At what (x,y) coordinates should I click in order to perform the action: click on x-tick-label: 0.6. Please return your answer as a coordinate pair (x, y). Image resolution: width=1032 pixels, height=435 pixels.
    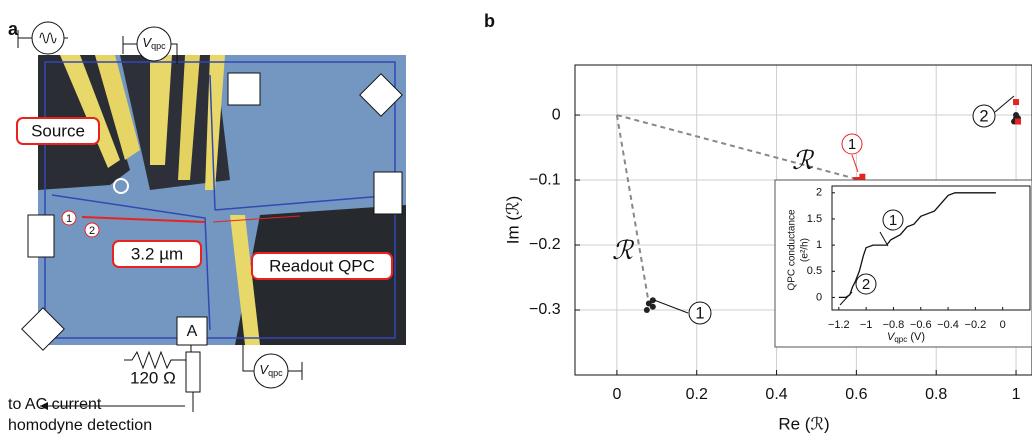
    Looking at the image, I should click on (856, 394).